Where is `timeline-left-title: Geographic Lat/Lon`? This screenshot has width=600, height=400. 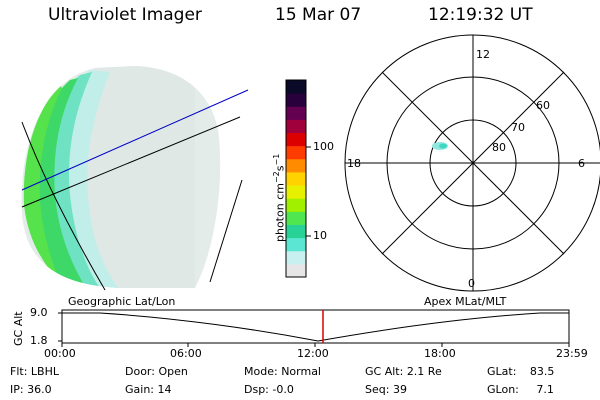 timeline-left-title: Geographic Lat/Lon is located at coordinates (122, 301).